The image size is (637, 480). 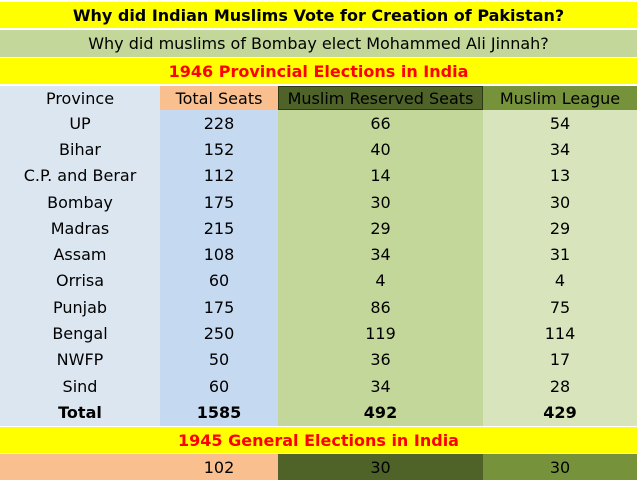 What do you see at coordinates (80, 467) in the screenshot?
I see `general-1945-province` at bounding box center [80, 467].